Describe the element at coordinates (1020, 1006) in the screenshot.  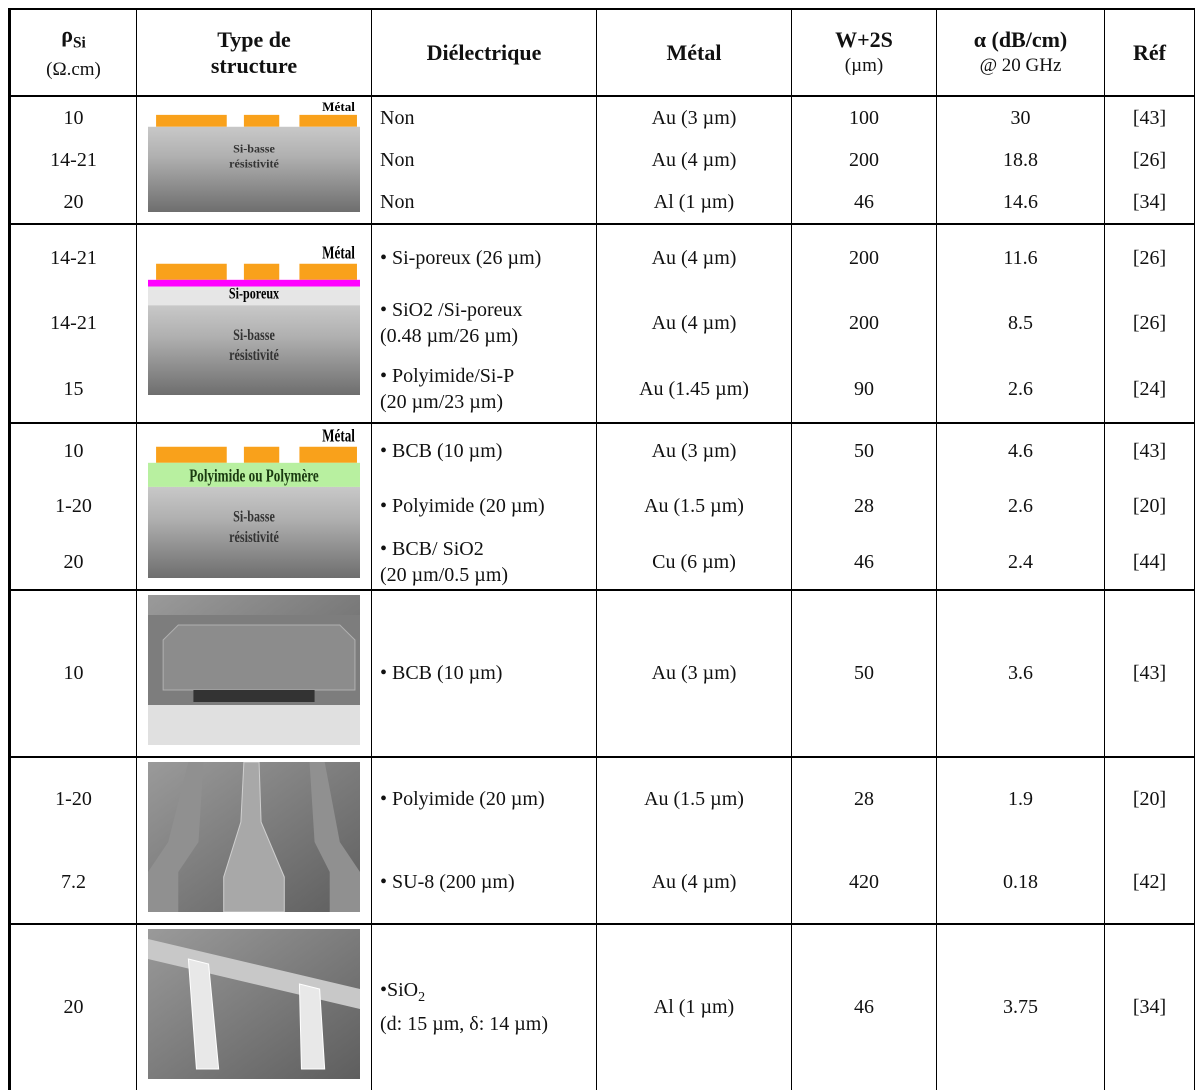
I see `alpha-cell: 3.75` at that location.